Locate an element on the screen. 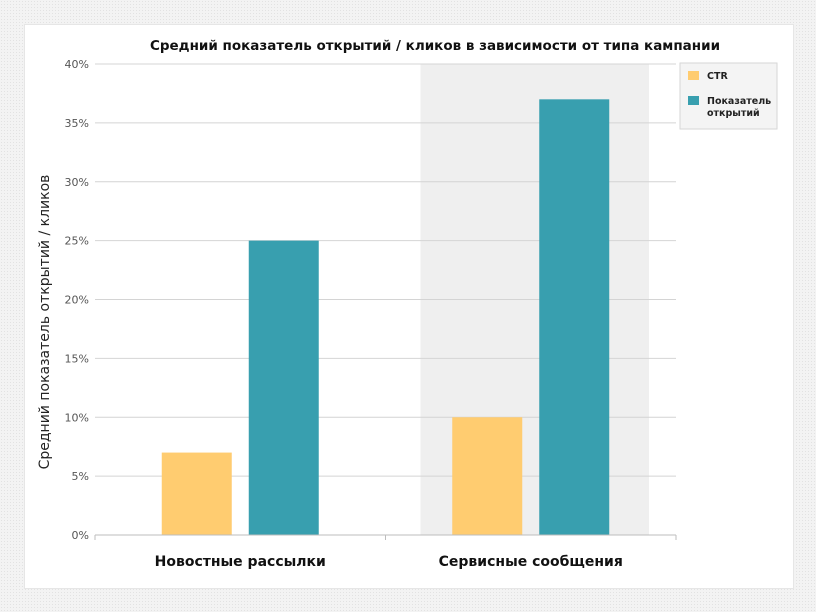 The height and width of the screenshot is (612, 816). legend-label: Показатель открытий is located at coordinates (739, 107).